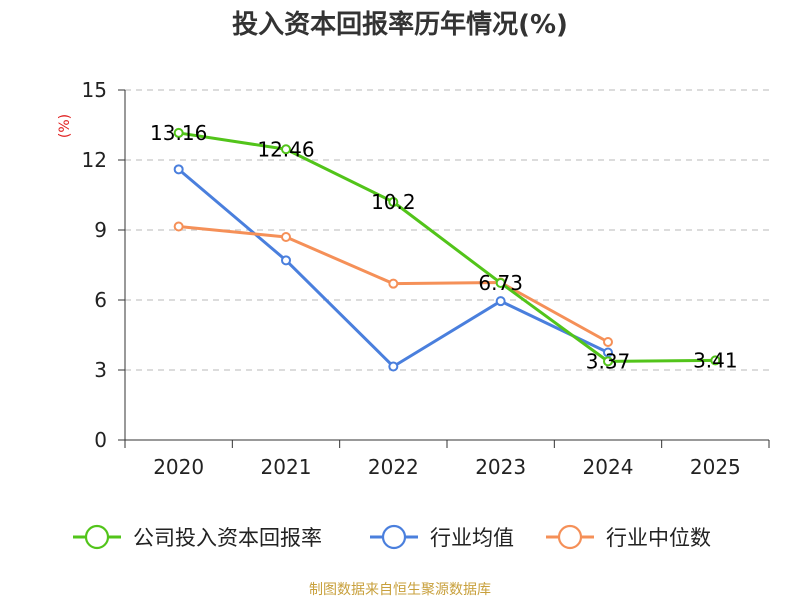  I want to click on source-note: 制图数据来自恒生聚源数据库, so click(400, 590).